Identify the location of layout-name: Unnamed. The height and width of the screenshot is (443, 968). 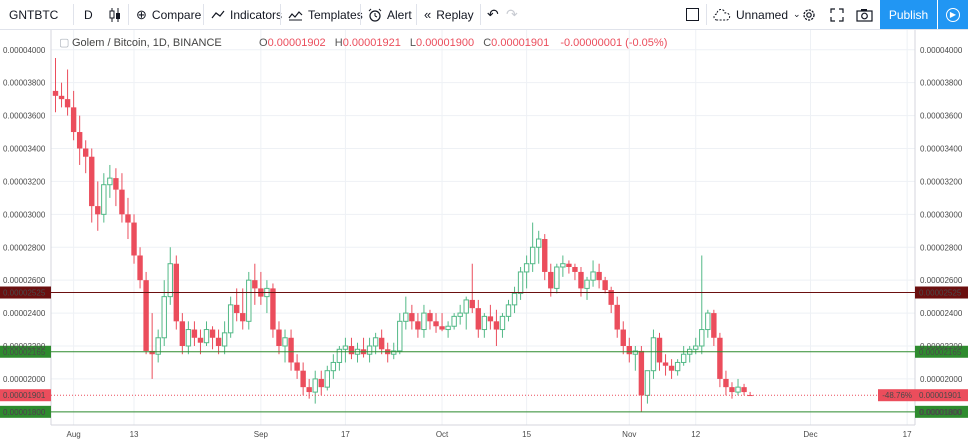
(762, 14).